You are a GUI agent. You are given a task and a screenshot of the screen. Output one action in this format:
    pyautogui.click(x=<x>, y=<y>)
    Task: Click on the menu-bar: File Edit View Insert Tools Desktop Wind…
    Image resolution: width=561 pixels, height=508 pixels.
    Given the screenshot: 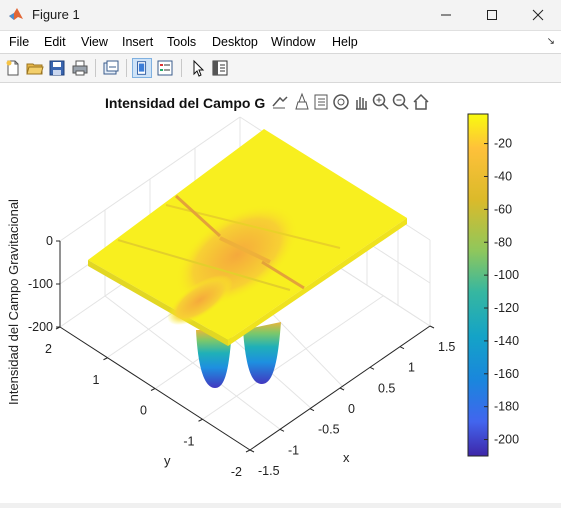 What is the action you would take?
    pyautogui.click(x=280, y=42)
    